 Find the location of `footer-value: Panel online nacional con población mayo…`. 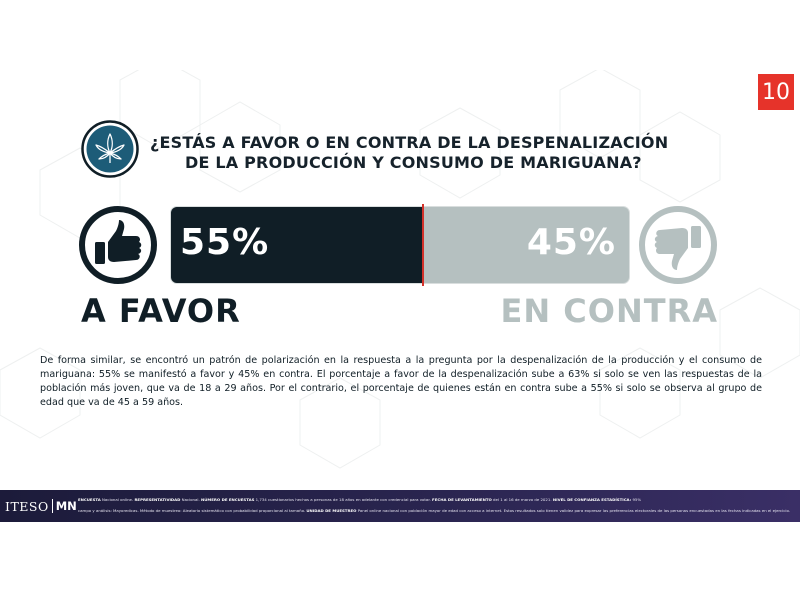

footer-value: Panel online nacional con población mayo… is located at coordinates (430, 510).